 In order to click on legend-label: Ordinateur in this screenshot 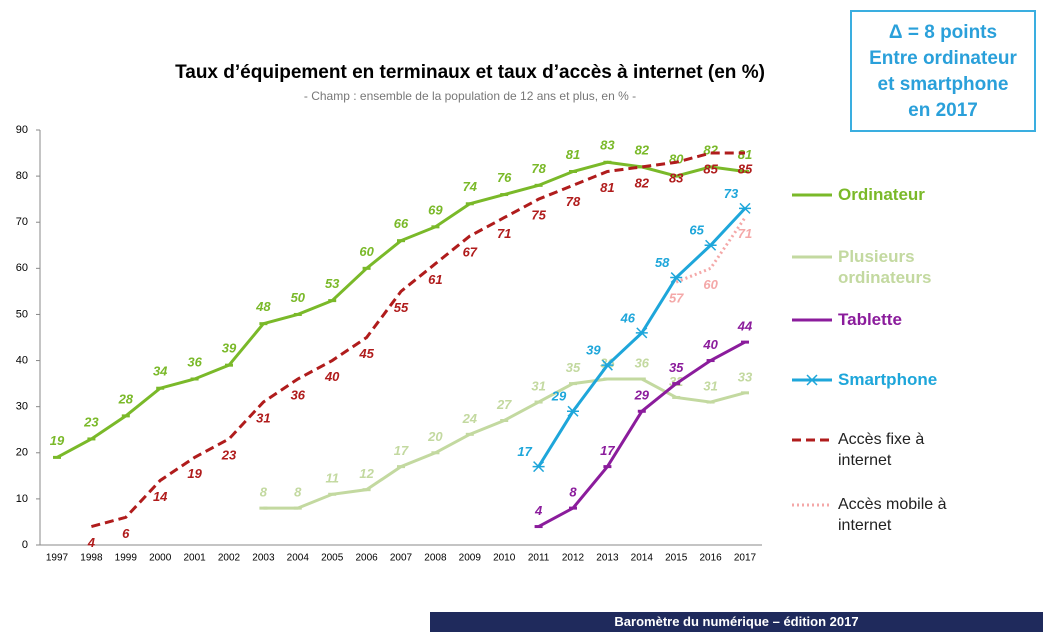, I will do `click(881, 194)`.